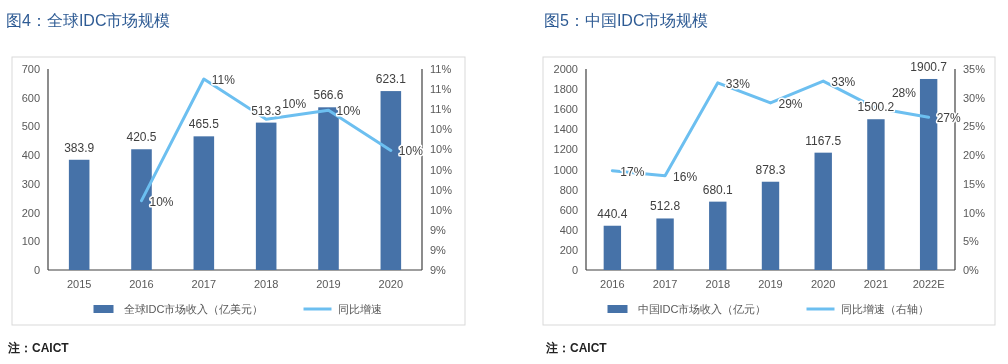  I want to click on y-tick-label: 1800, so click(565, 89).